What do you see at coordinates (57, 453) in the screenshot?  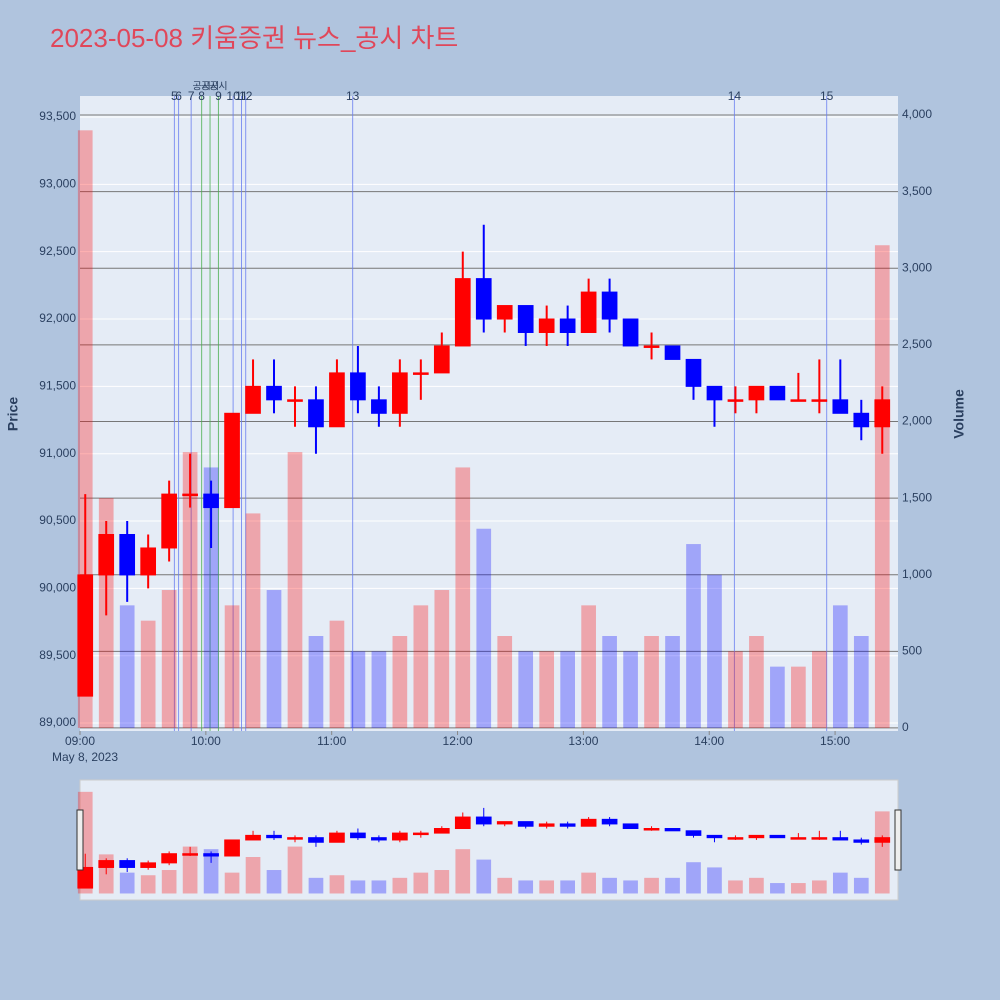 I see `y-tick-label: 91,000` at bounding box center [57, 453].